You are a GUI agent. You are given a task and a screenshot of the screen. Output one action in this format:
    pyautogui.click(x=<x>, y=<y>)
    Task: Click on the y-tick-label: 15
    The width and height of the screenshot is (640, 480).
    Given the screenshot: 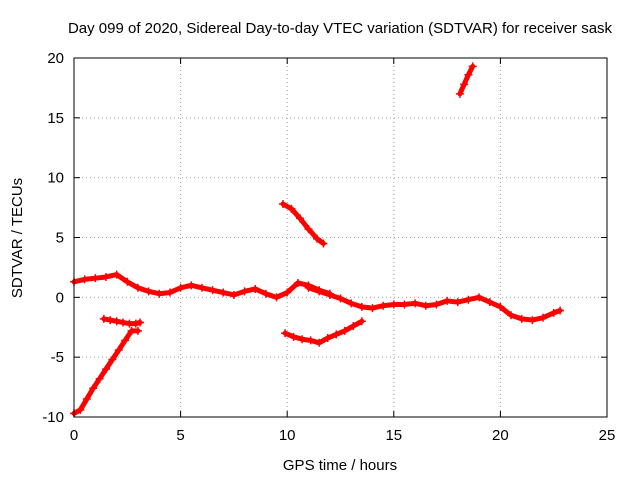 What is the action you would take?
    pyautogui.click(x=55, y=118)
    